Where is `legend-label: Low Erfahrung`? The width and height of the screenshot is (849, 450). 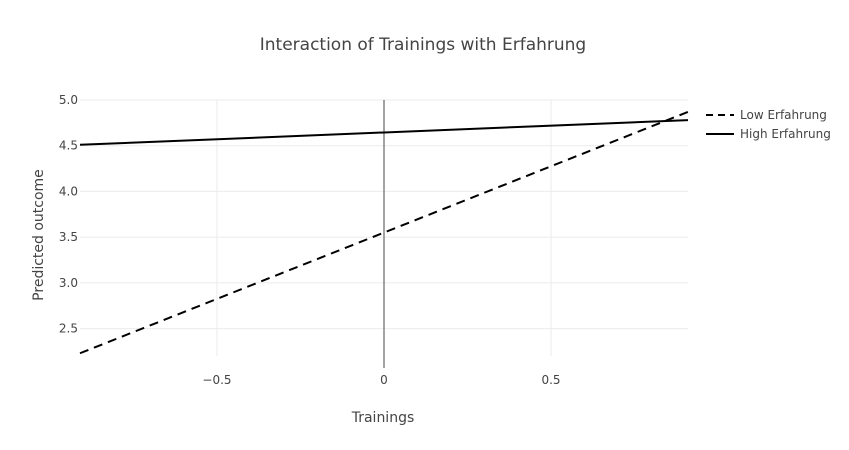 legend-label: Low Erfahrung is located at coordinates (783, 115).